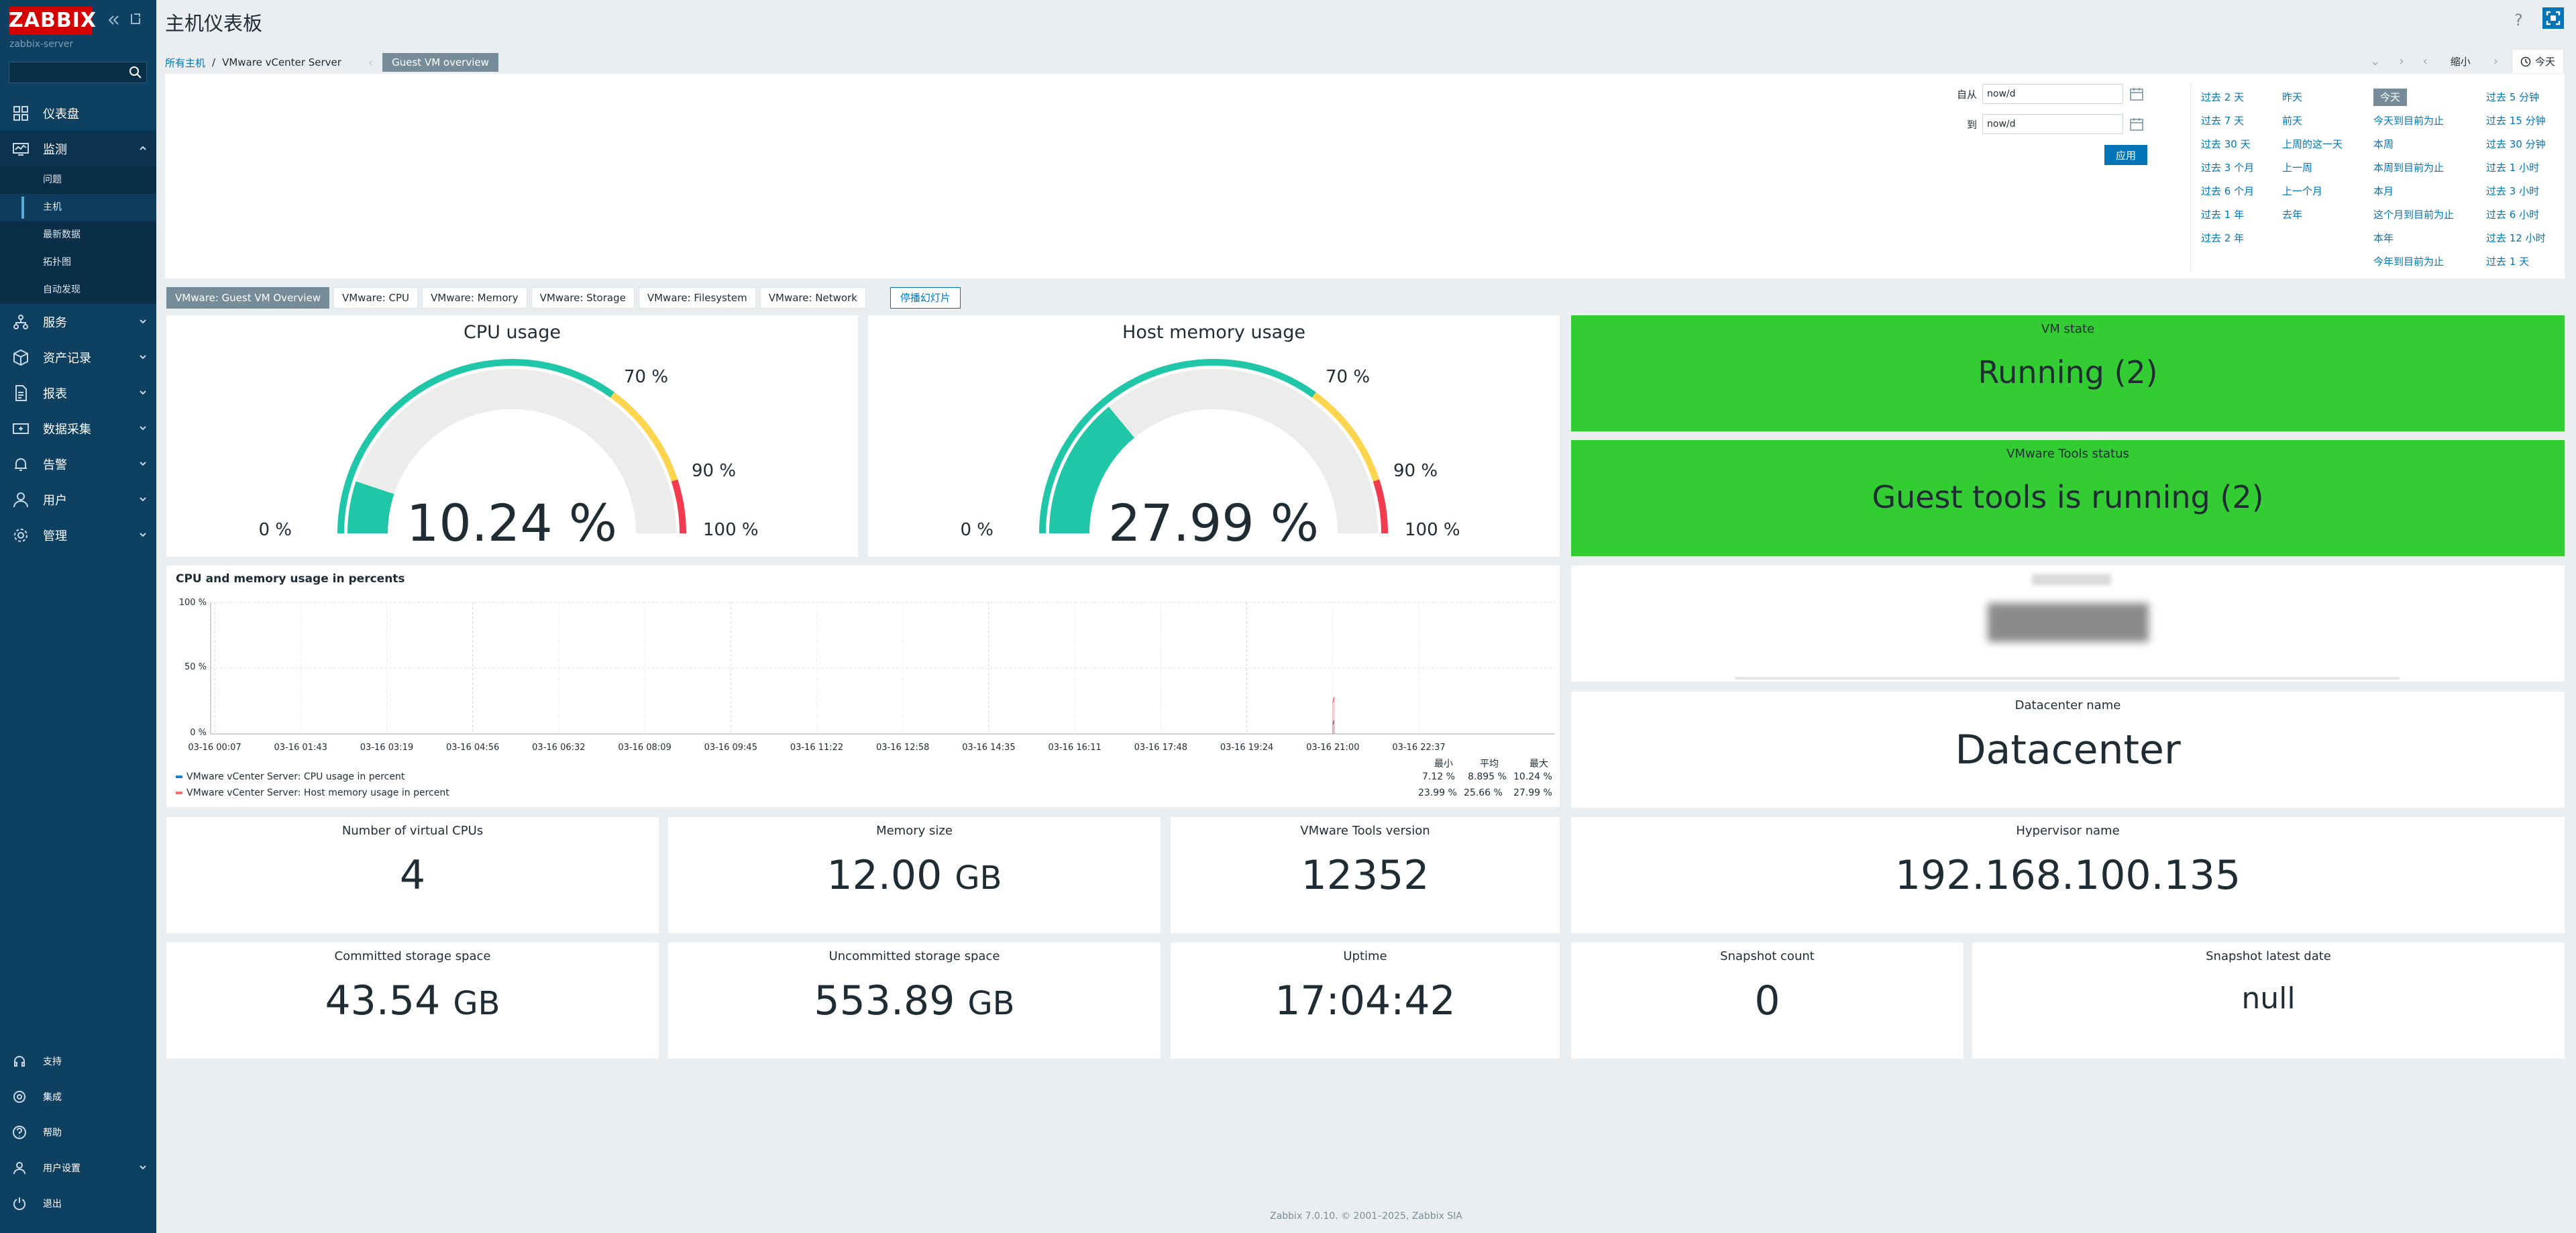 The height and width of the screenshot is (1233, 2576). I want to click on quick-range: 过去 30 天, so click(2226, 144).